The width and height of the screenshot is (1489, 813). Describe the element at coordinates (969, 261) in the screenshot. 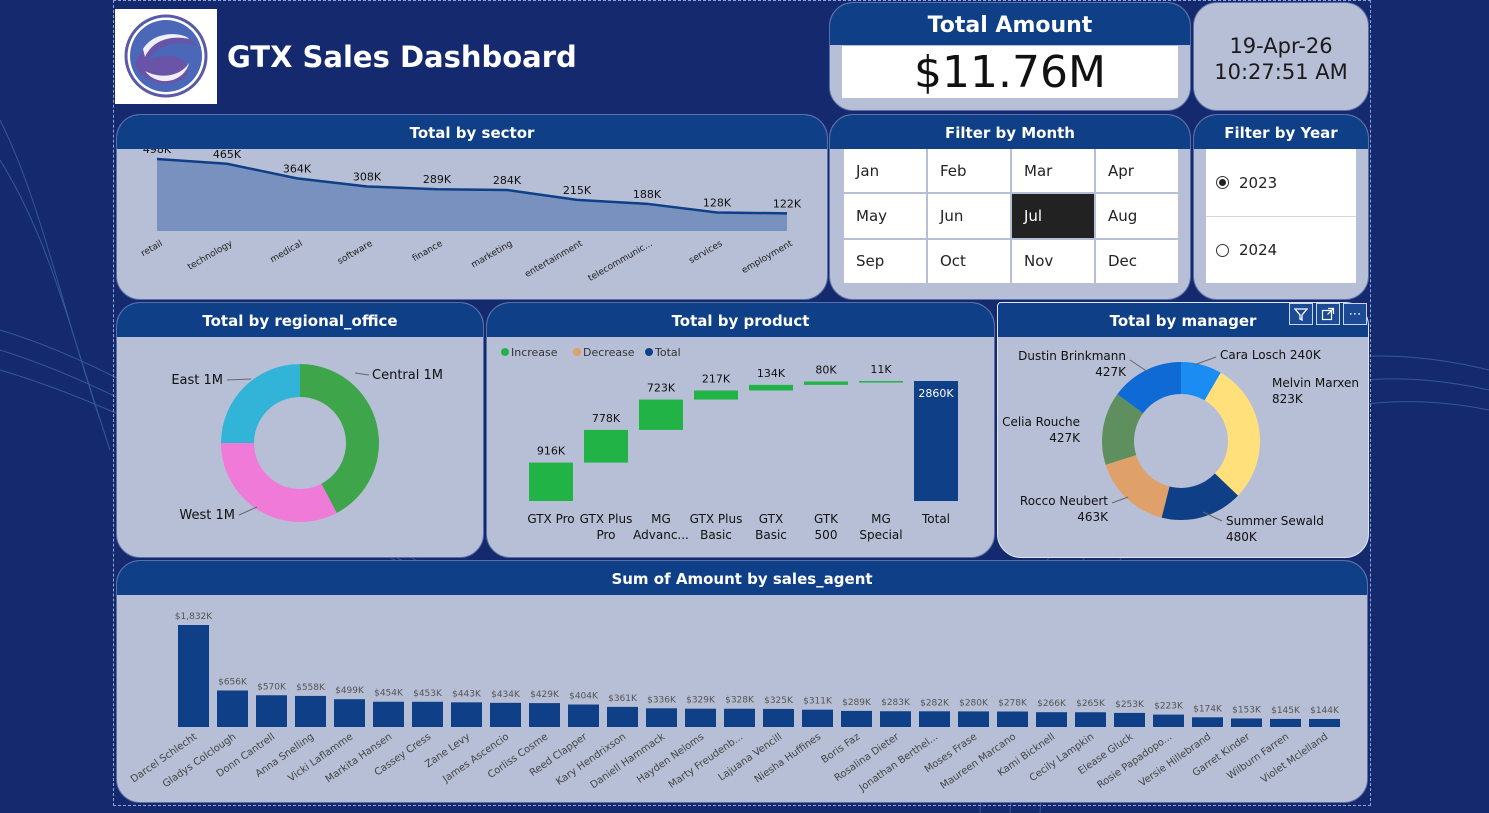

I see `month-option-oct: Oct` at that location.